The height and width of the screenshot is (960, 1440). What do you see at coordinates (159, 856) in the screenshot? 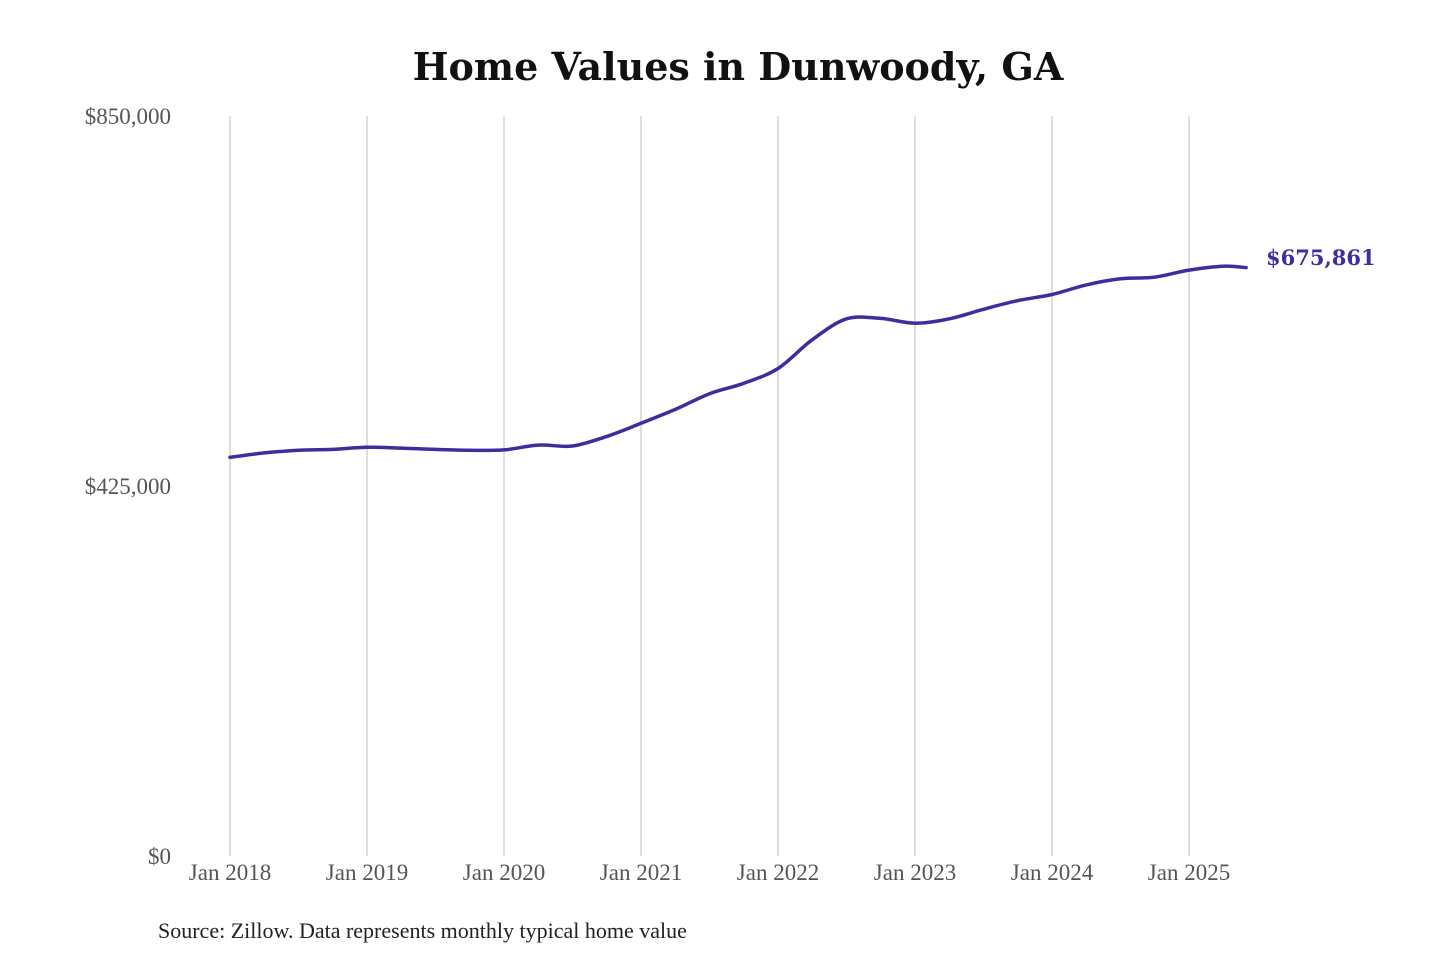
I see `y-tick-label: $0` at bounding box center [159, 856].